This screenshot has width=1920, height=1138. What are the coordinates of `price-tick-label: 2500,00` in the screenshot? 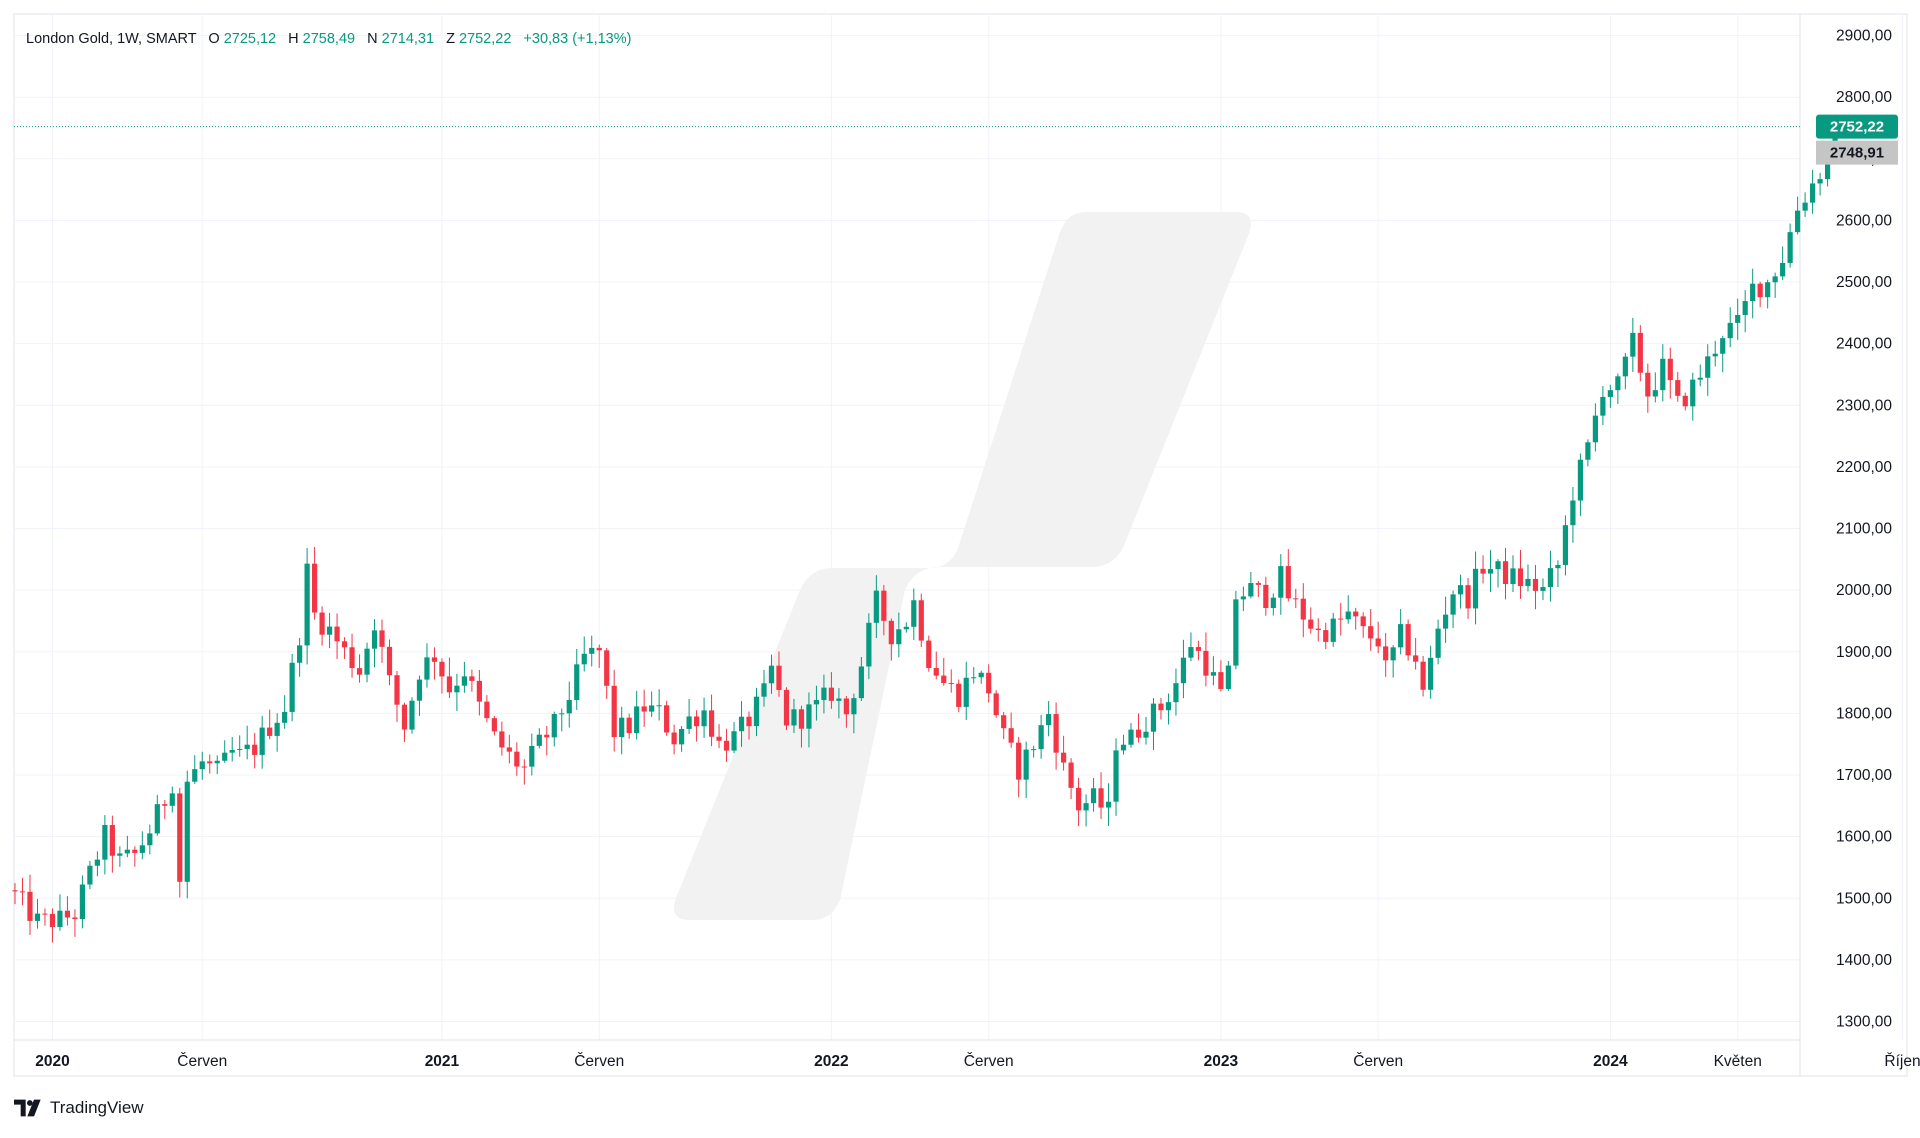 It's located at (1864, 282).